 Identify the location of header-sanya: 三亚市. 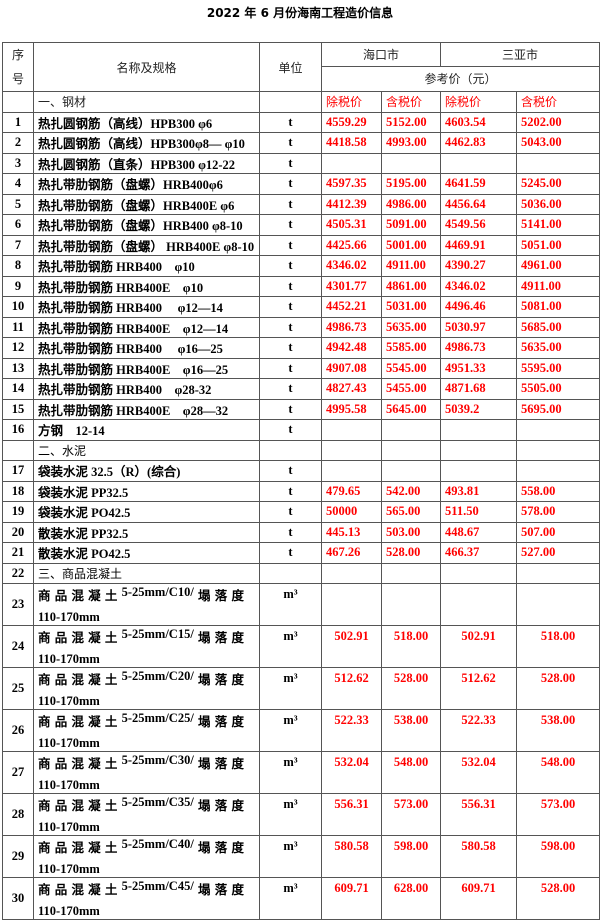
(520, 54).